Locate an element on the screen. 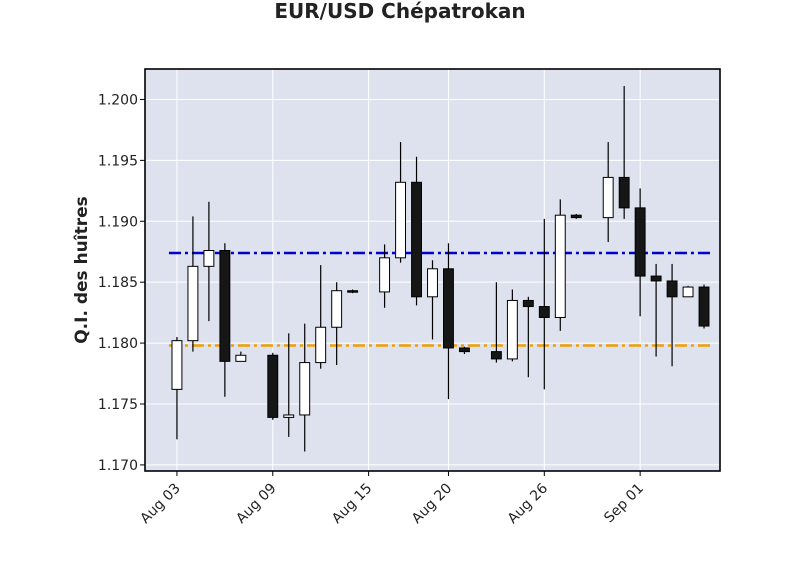  y-tick-label: 1.195 is located at coordinates (118, 161).